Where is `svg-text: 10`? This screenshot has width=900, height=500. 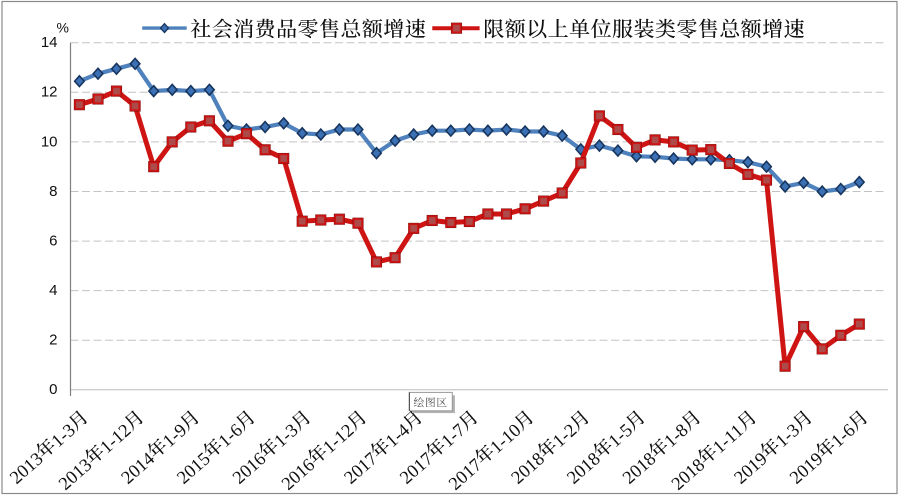 svg-text: 10 is located at coordinates (49, 141).